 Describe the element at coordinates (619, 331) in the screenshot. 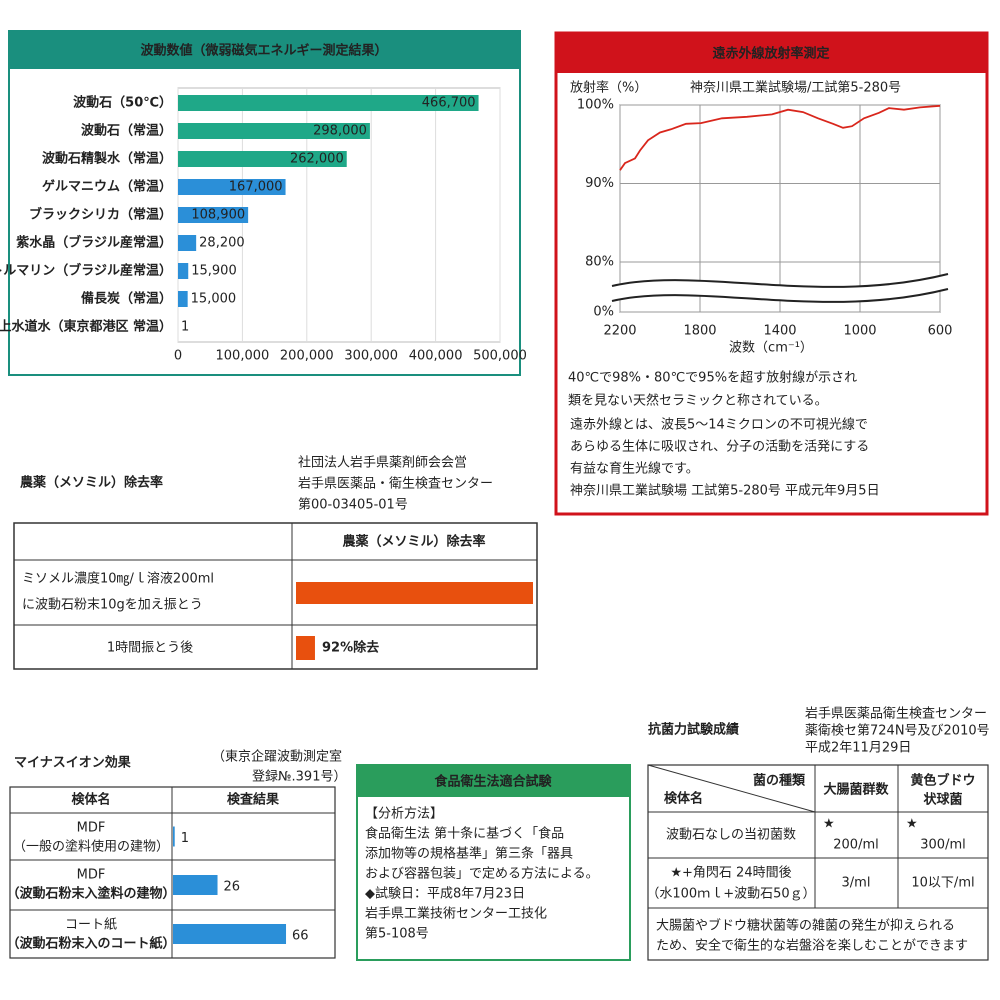

I see `x-tick-label: 2200` at that location.